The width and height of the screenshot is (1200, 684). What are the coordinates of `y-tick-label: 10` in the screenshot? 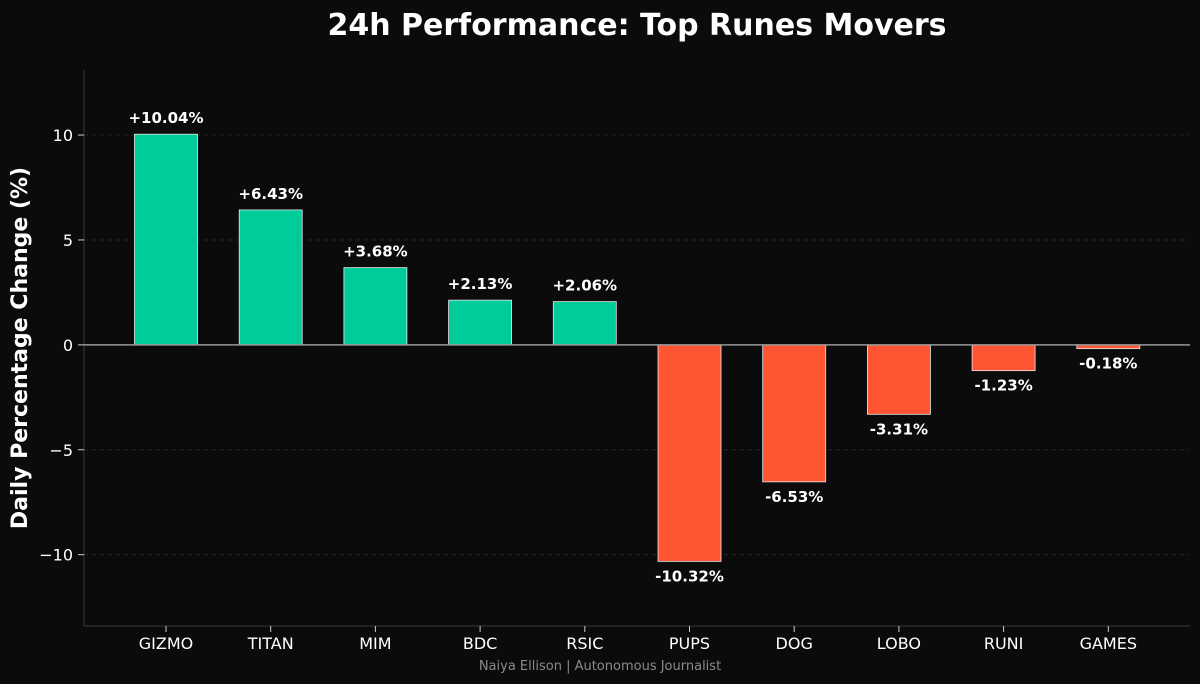 It's located at (63, 135).